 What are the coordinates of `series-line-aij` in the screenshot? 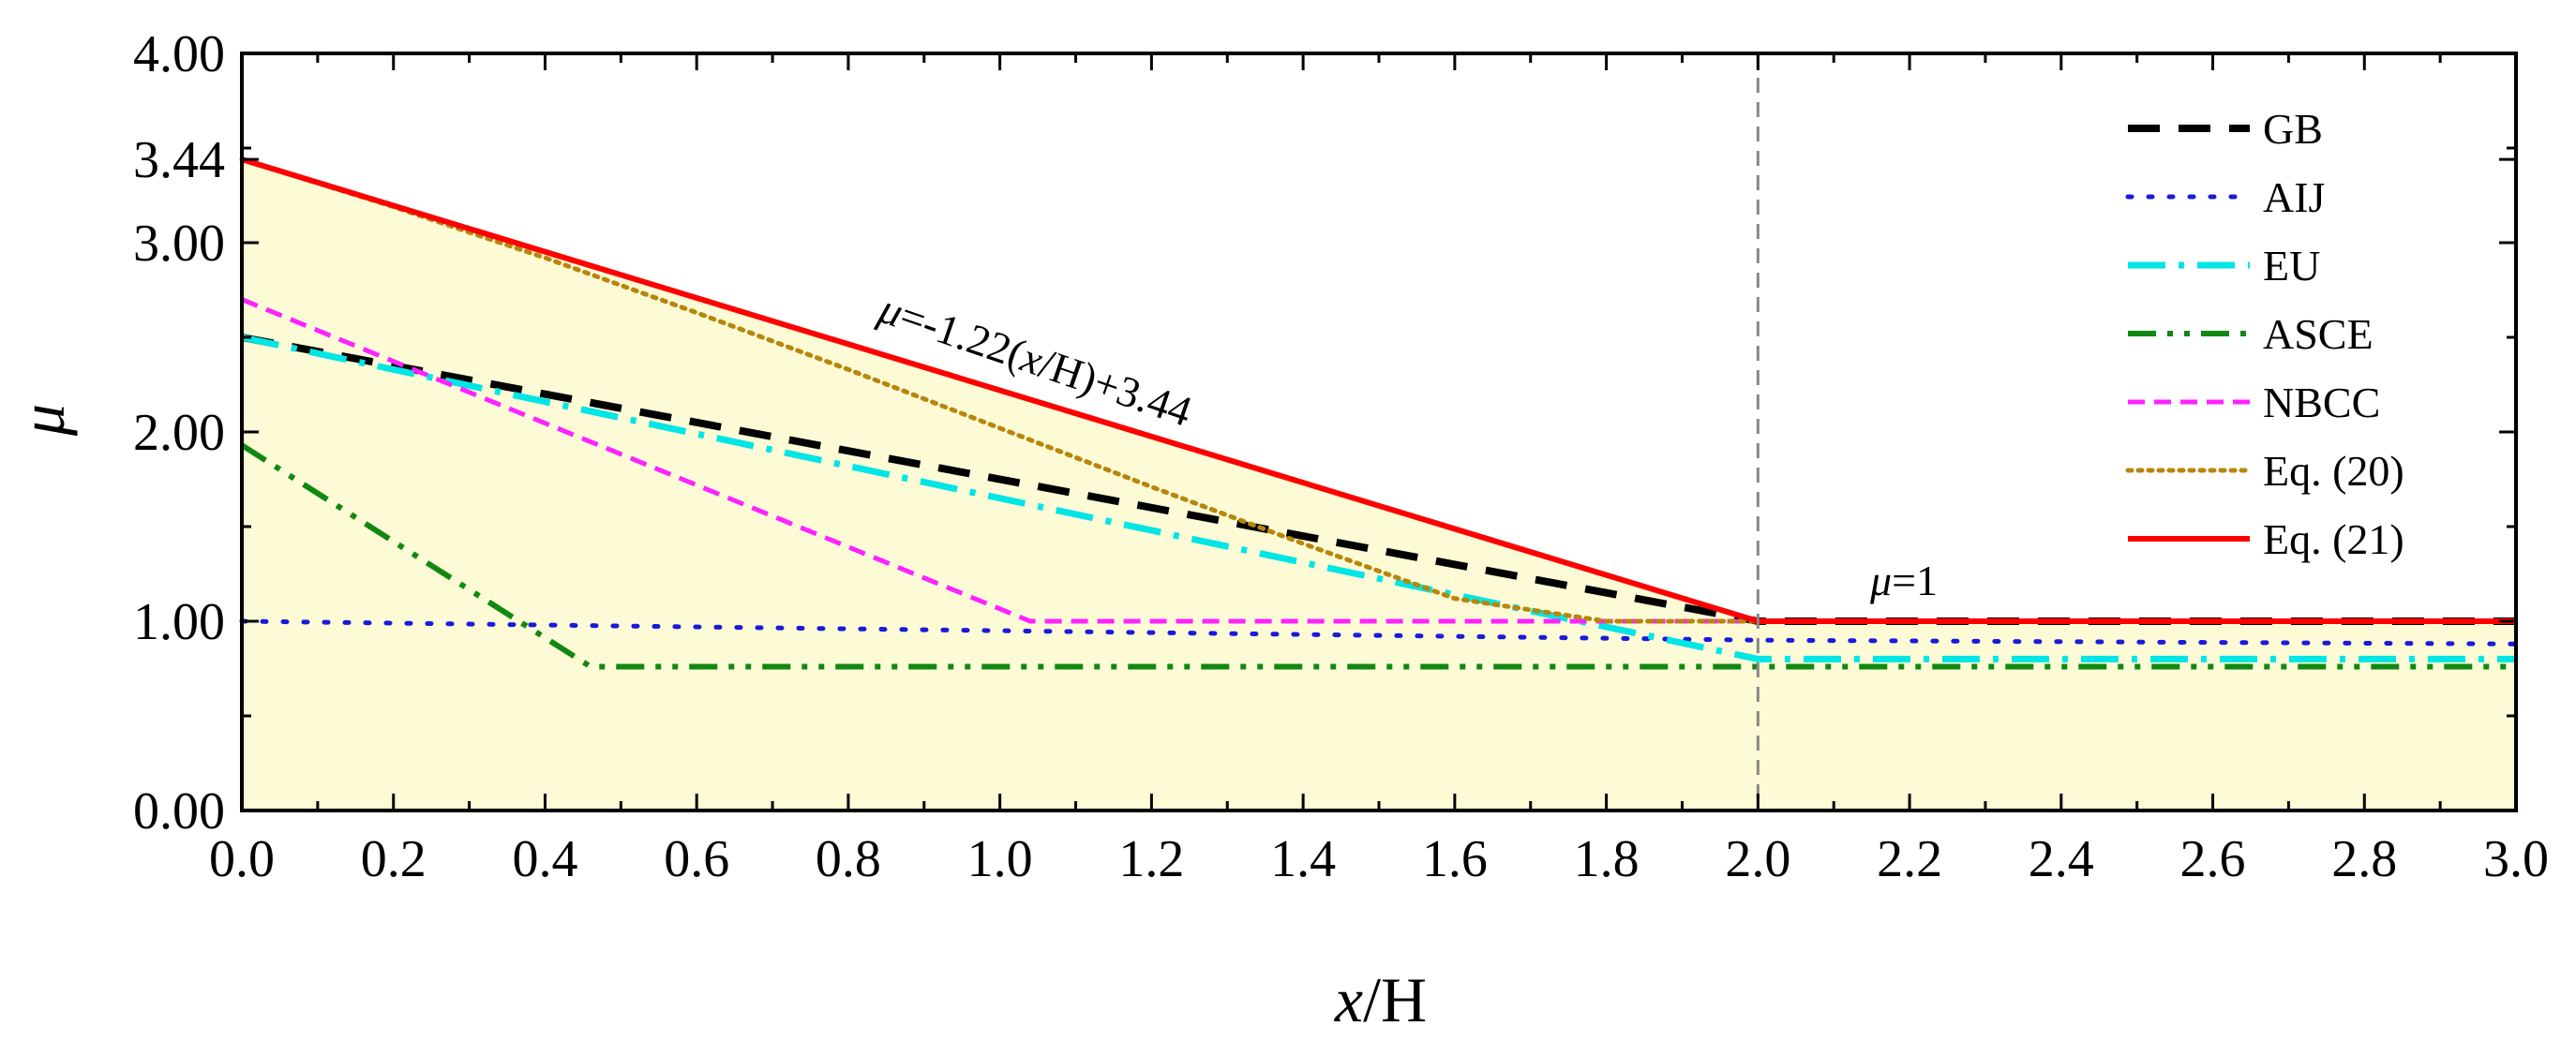 It's located at (1379, 632).